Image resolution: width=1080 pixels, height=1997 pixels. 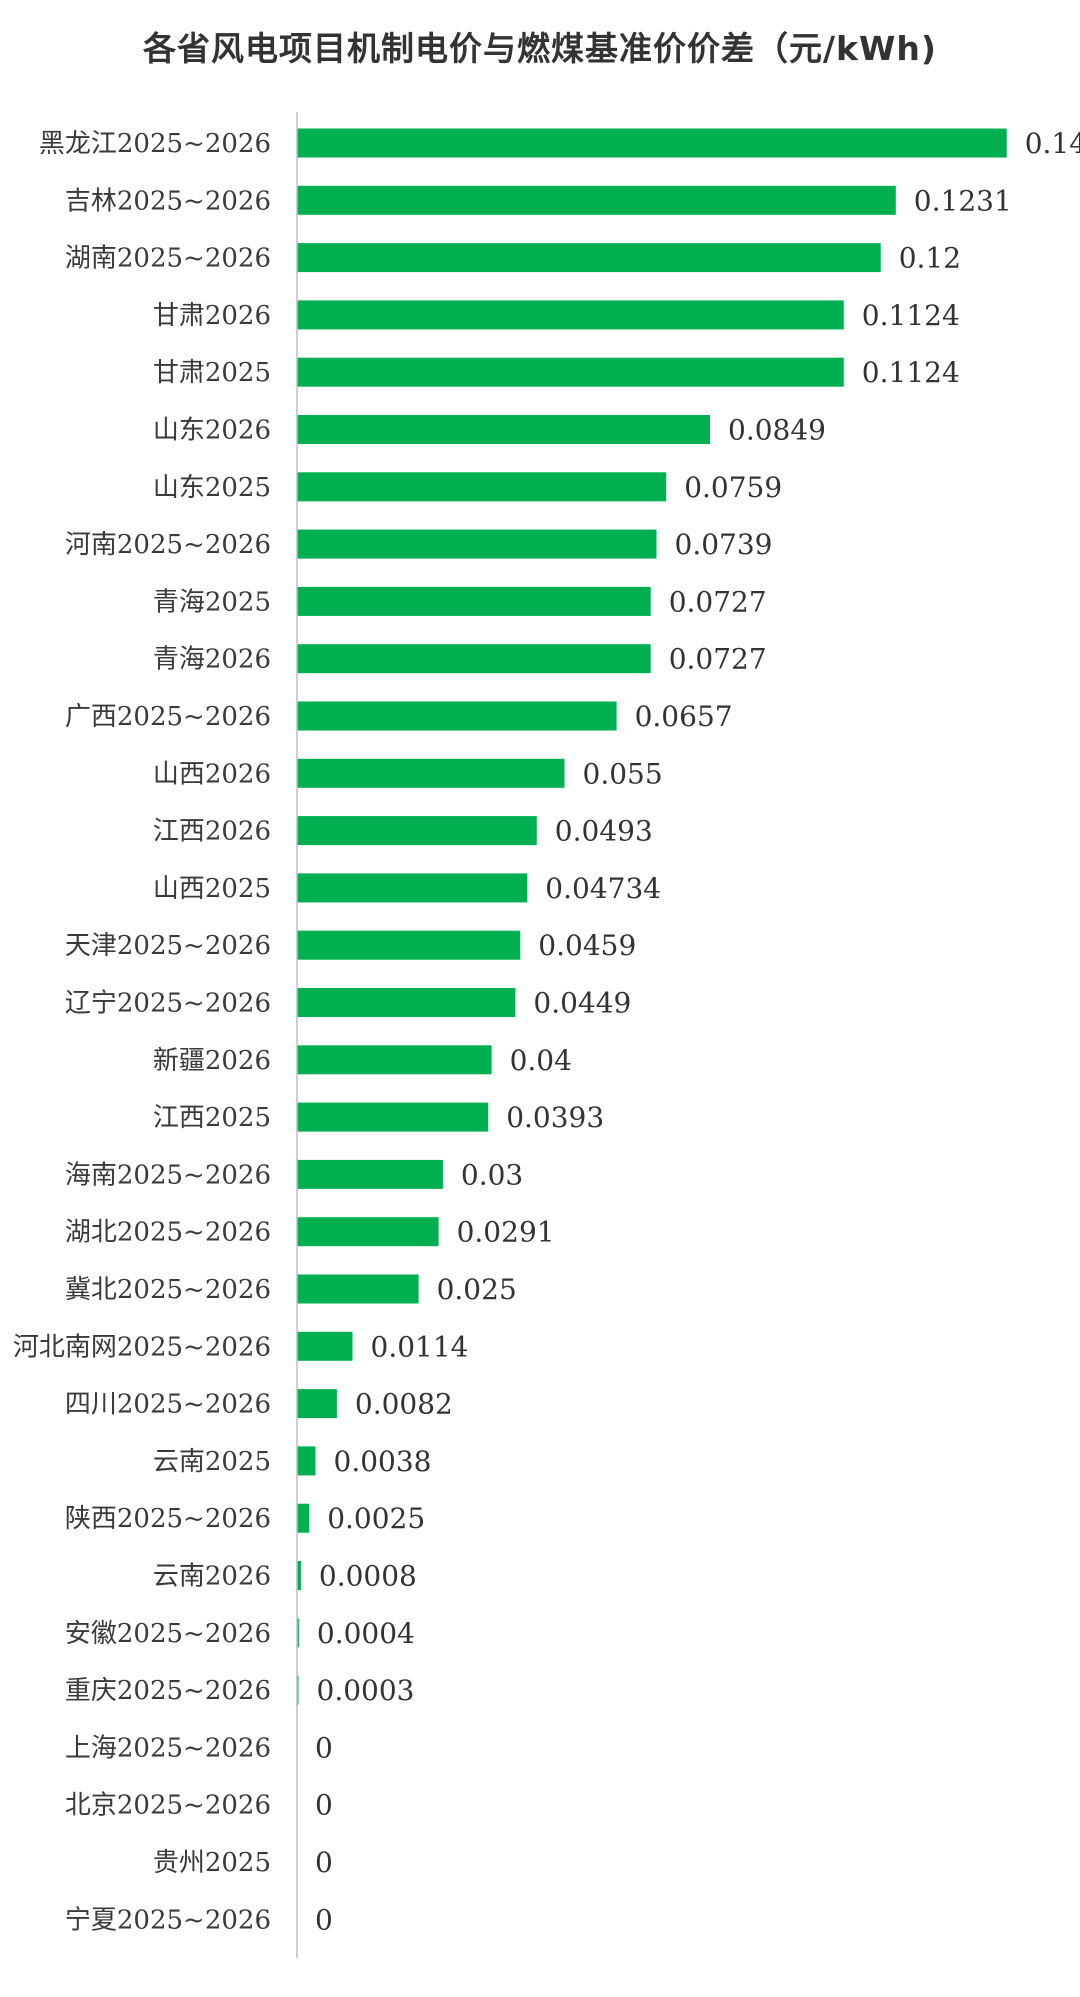 What do you see at coordinates (168, 1634) in the screenshot?
I see `category-label: 安徽2025~2026` at bounding box center [168, 1634].